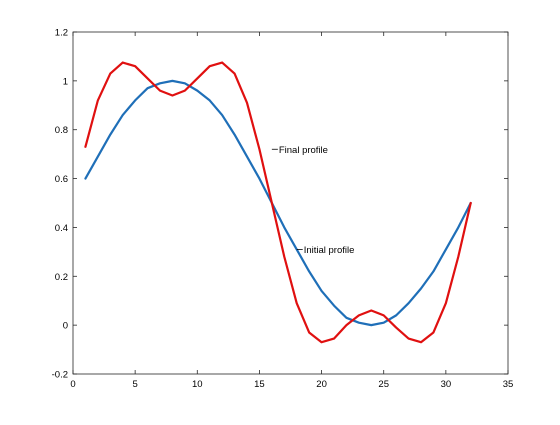 This screenshot has width=560, height=425. Describe the element at coordinates (383, 384) in the screenshot. I see `x-tick-label: 25` at that location.